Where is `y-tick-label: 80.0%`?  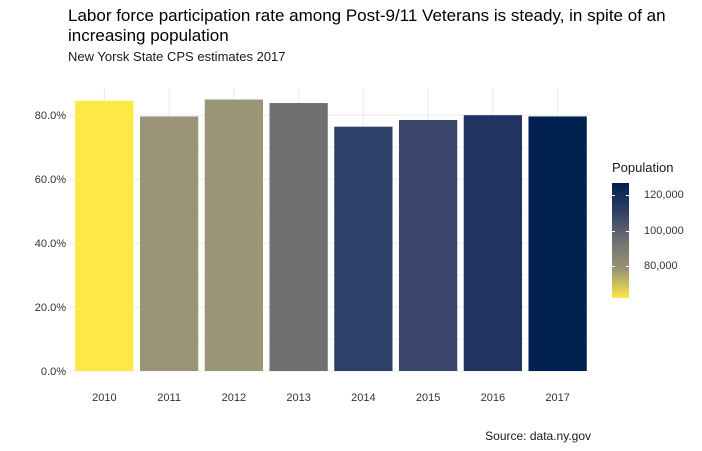 y-tick-label: 80.0% is located at coordinates (50, 116).